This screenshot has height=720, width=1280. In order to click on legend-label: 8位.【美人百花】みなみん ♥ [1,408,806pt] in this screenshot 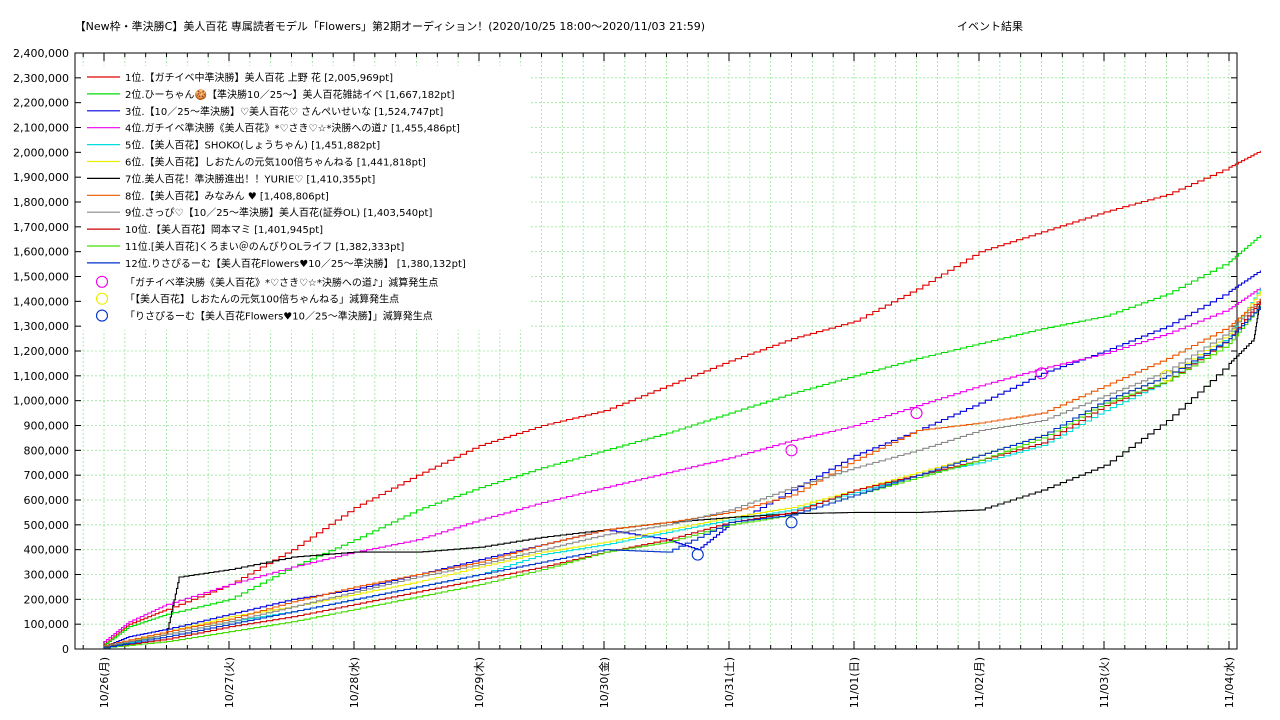, I will do `click(227, 195)`.